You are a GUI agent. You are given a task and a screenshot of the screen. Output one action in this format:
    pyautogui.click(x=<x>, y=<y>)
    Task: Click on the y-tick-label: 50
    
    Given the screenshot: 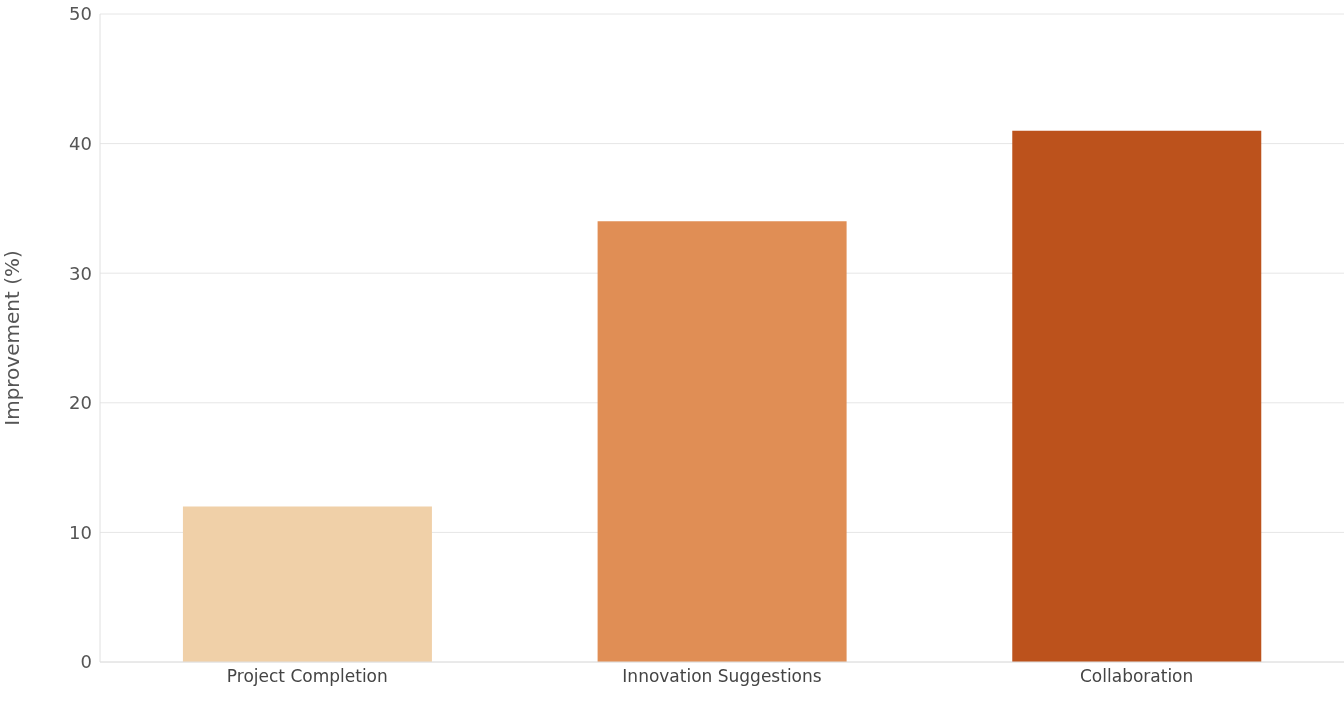 What is the action you would take?
    pyautogui.click(x=80, y=14)
    